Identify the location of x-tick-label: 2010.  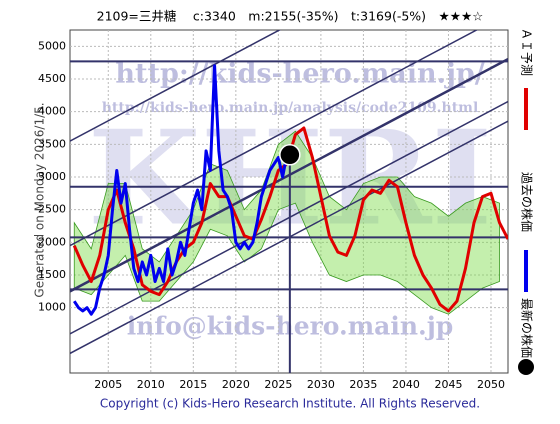
(151, 384).